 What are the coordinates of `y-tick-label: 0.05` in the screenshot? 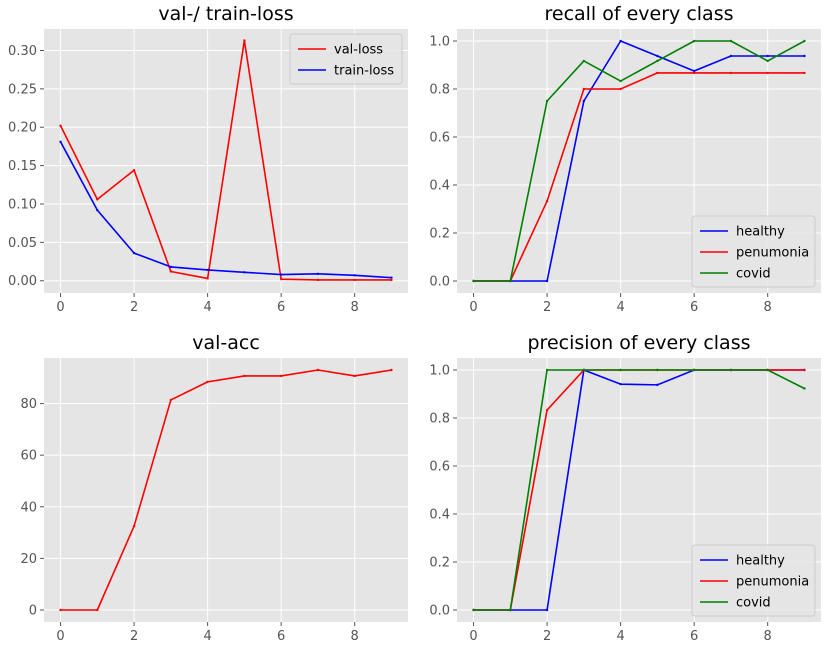 It's located at (22, 243).